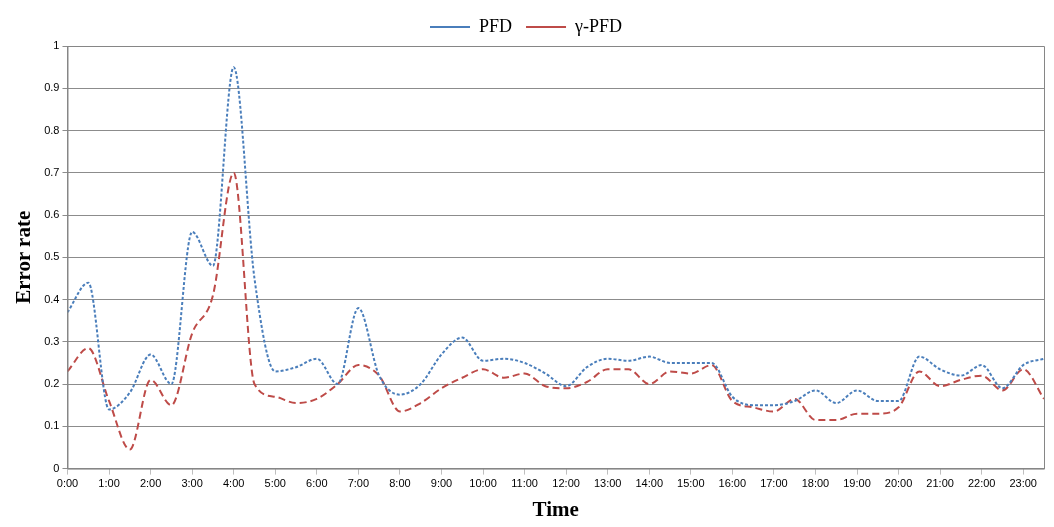  Describe the element at coordinates (981, 483) in the screenshot. I see `x-tick-label: 22:00` at that location.